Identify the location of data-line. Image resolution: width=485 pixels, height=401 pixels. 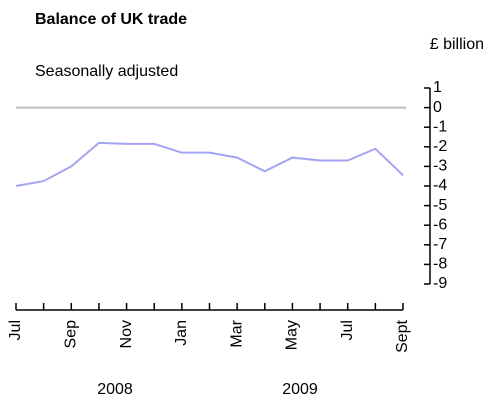
(209, 164).